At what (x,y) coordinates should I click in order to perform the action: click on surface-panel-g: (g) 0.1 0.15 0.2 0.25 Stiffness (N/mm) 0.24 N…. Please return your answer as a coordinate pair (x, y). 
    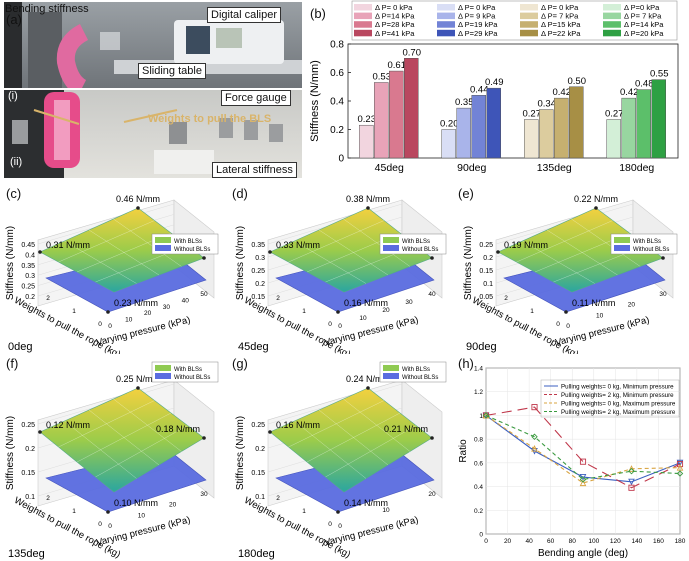
    Looking at the image, I should click on (344, 458).